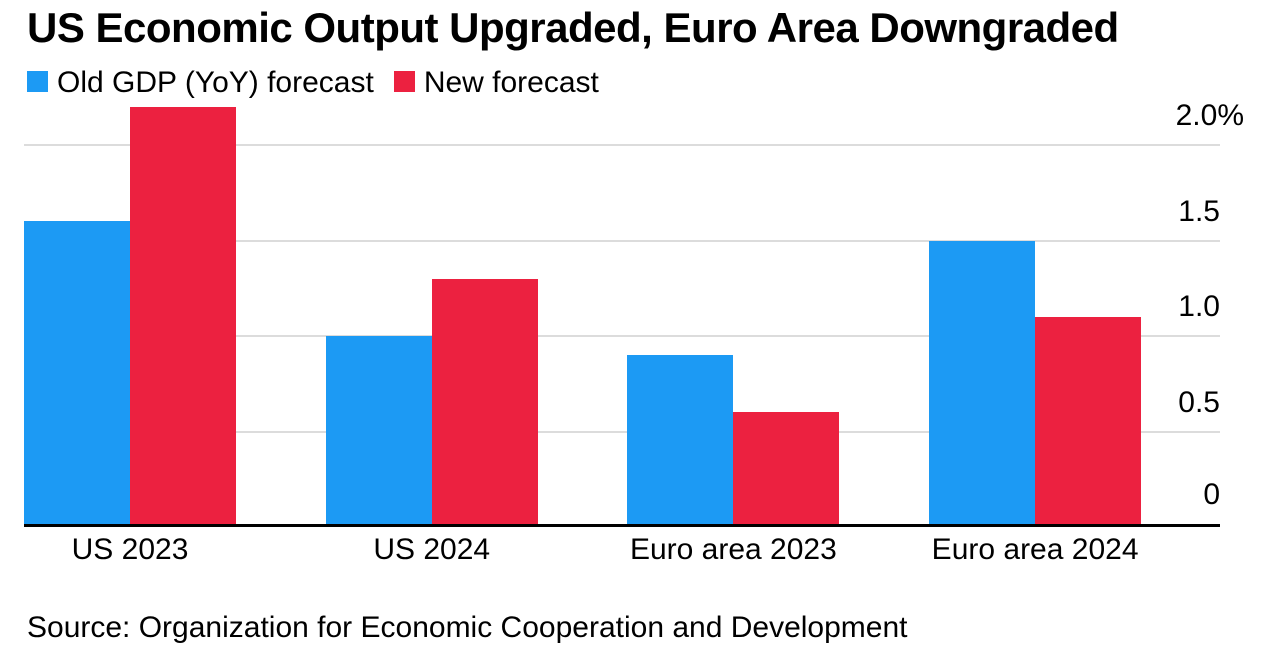 Image resolution: width=1280 pixels, height=656 pixels. Describe the element at coordinates (37, 81) in the screenshot. I see `legend-swatch-blue` at that location.